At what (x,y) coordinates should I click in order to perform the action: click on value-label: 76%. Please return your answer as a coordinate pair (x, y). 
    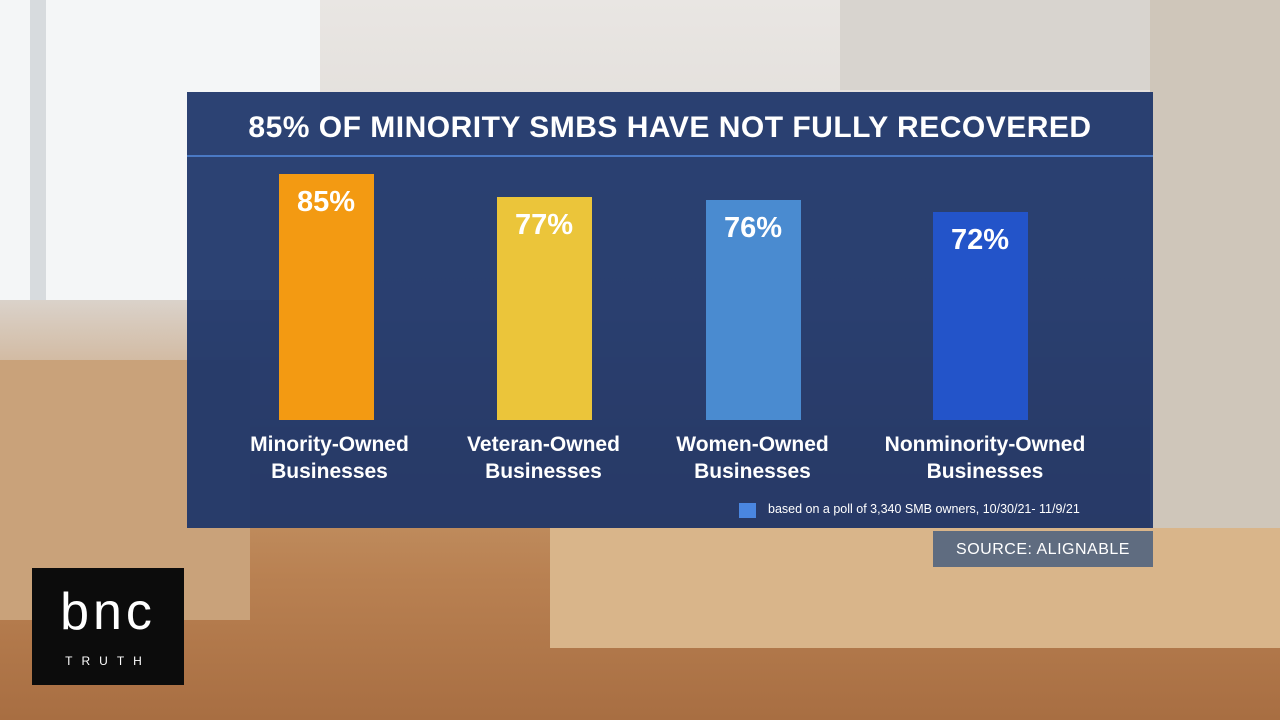
    Looking at the image, I should click on (753, 228).